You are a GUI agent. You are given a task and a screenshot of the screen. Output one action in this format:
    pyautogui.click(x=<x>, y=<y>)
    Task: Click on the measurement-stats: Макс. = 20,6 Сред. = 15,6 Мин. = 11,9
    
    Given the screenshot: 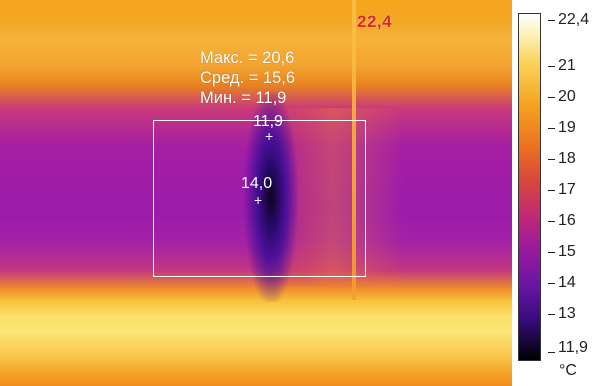 What is the action you would take?
    pyautogui.click(x=247, y=78)
    